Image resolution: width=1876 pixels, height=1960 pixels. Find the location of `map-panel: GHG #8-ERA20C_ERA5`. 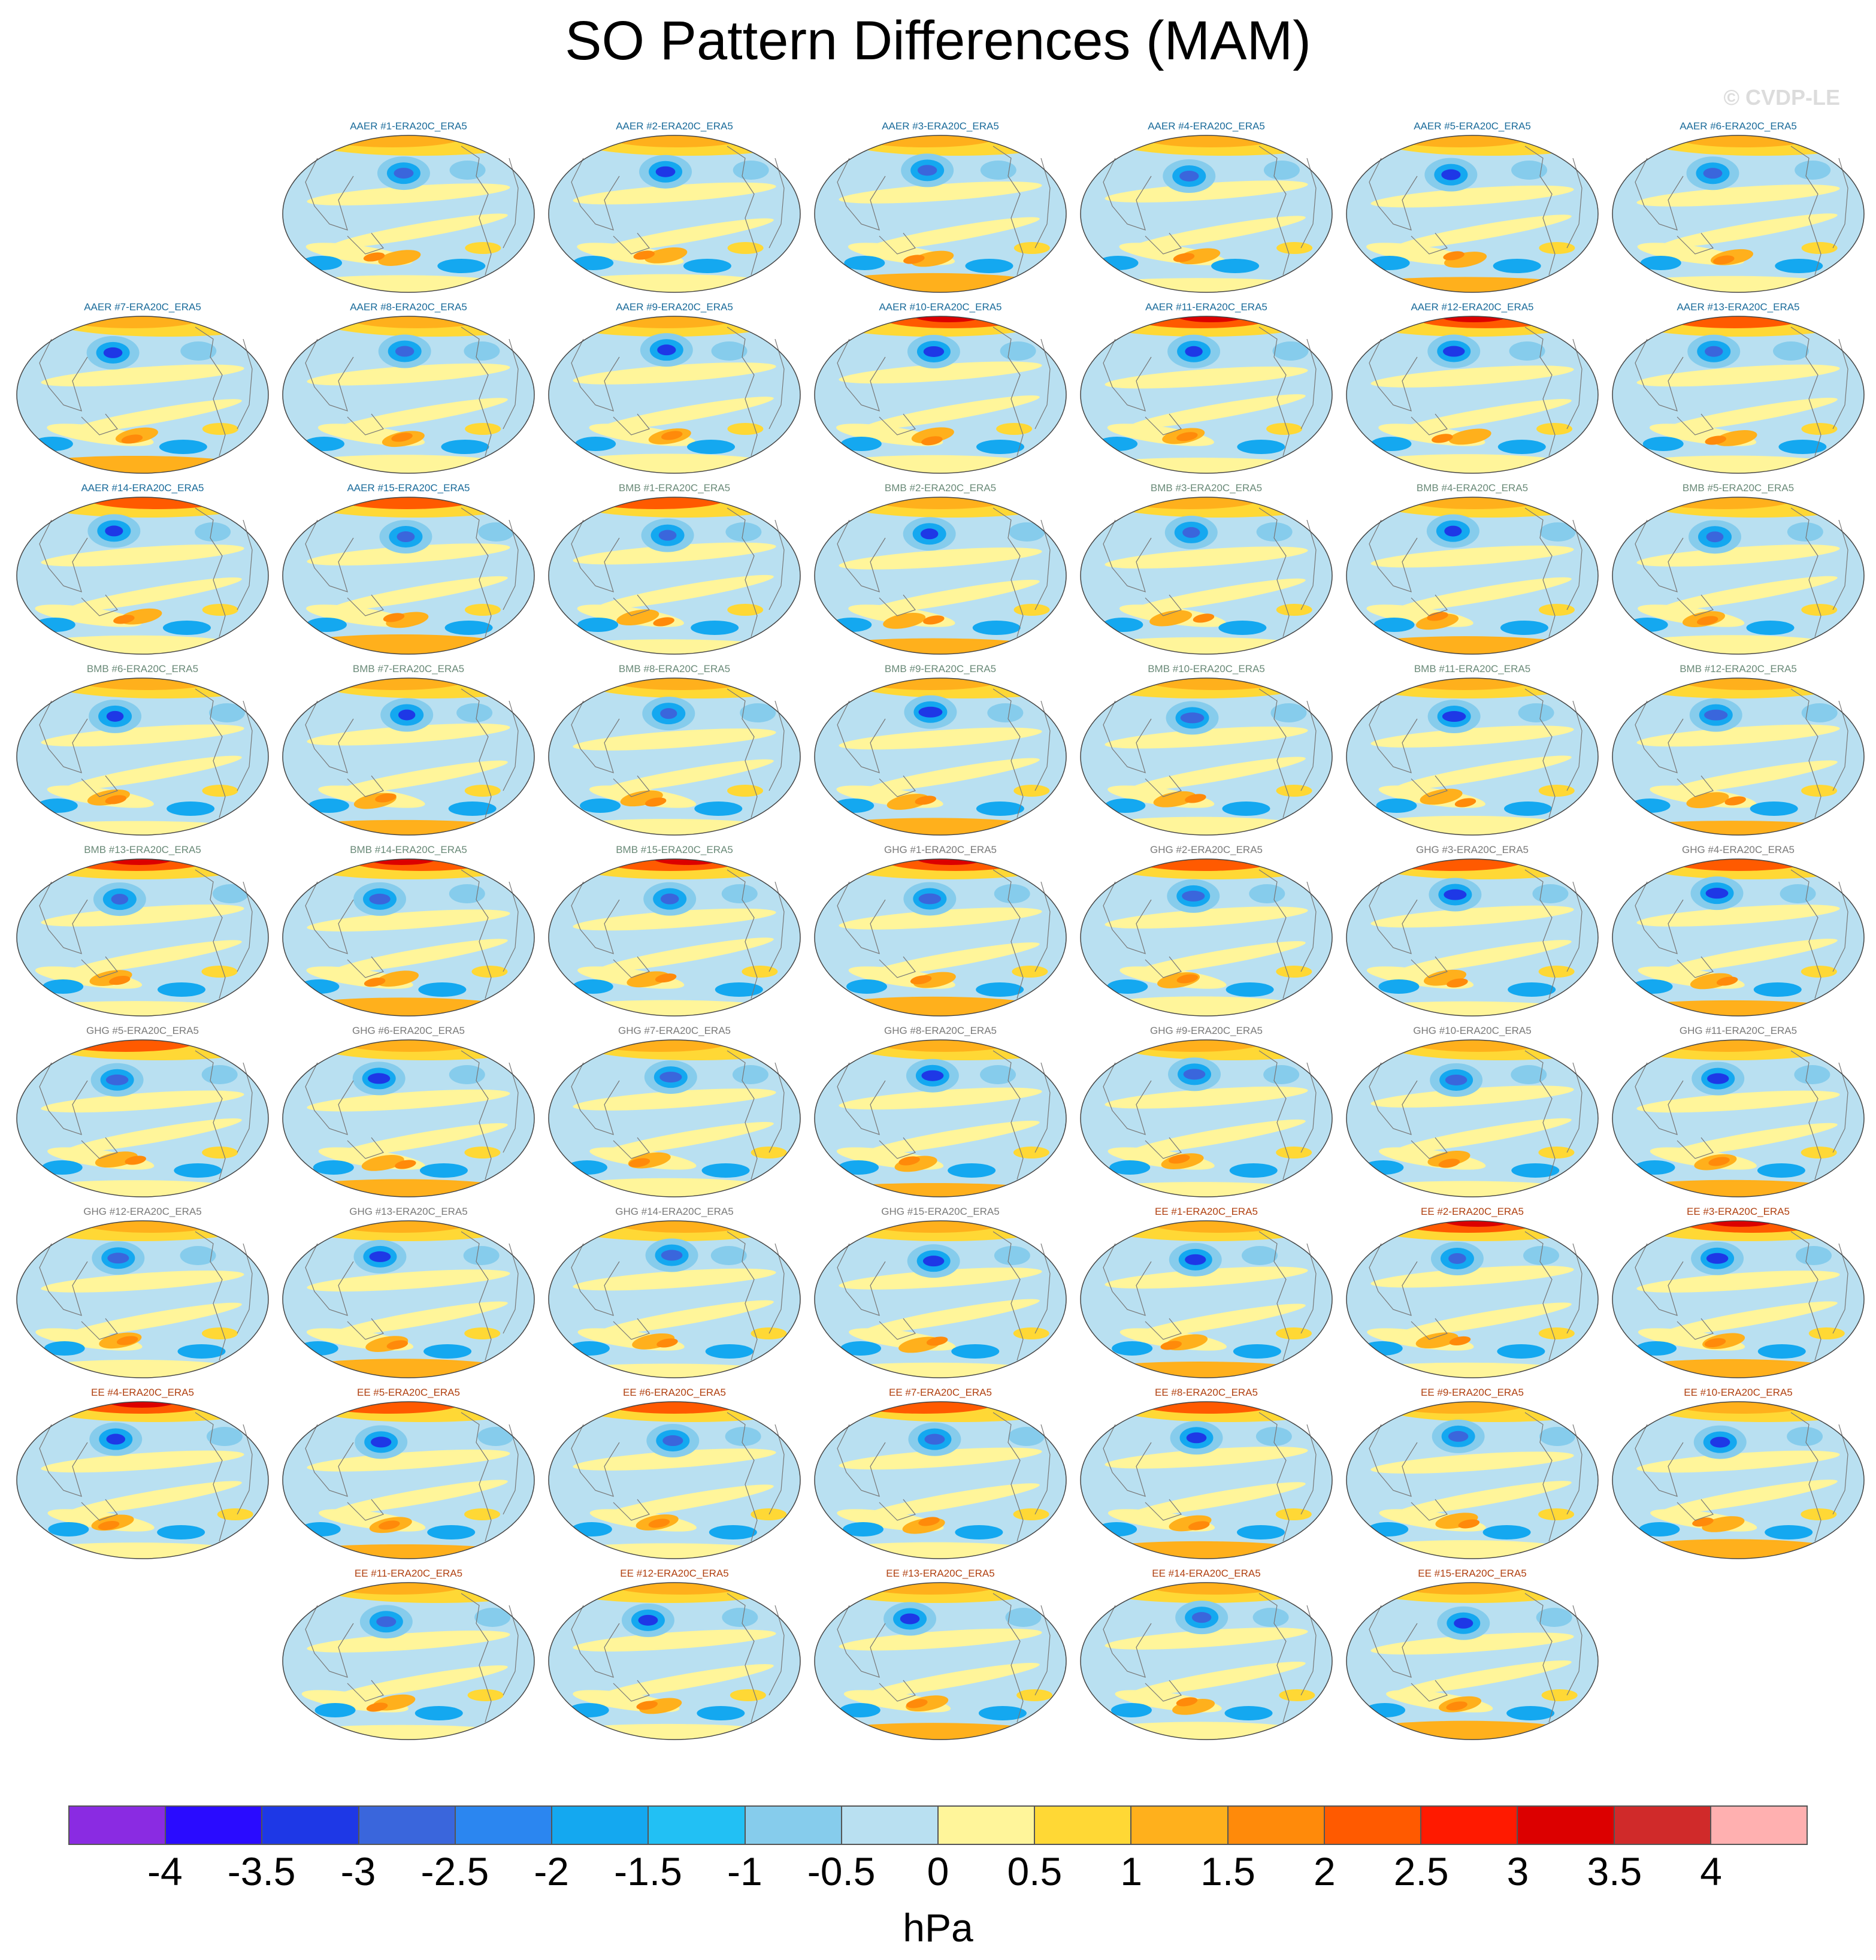

map-panel: GHG #8-ERA20C_ERA5 is located at coordinates (940, 1113).